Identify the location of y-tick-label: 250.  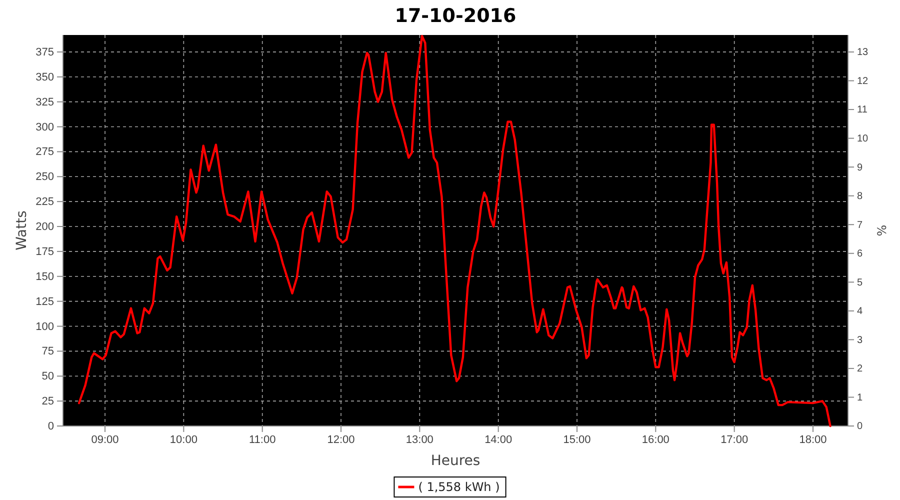
(45, 177).